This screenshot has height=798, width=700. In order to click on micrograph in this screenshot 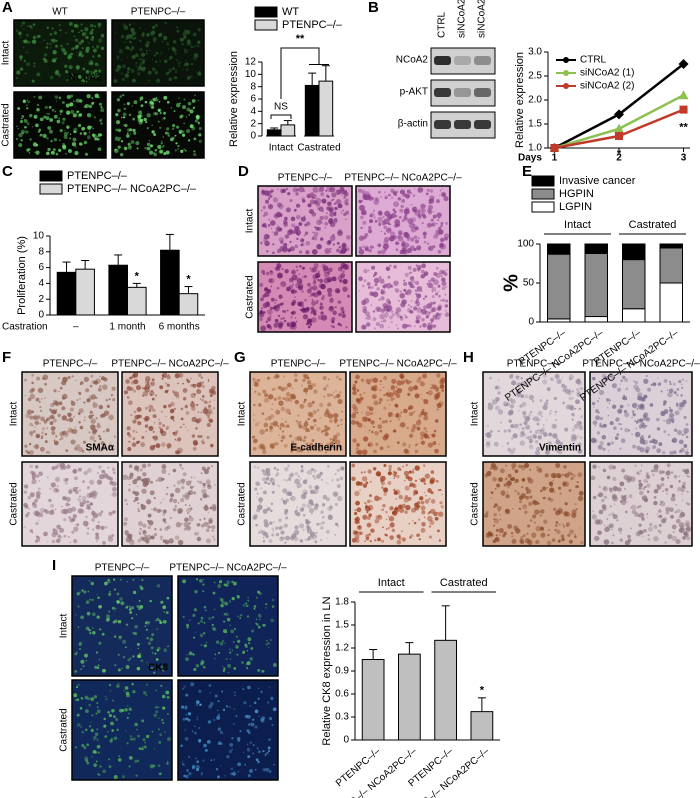, I will do `click(228, 730)`.